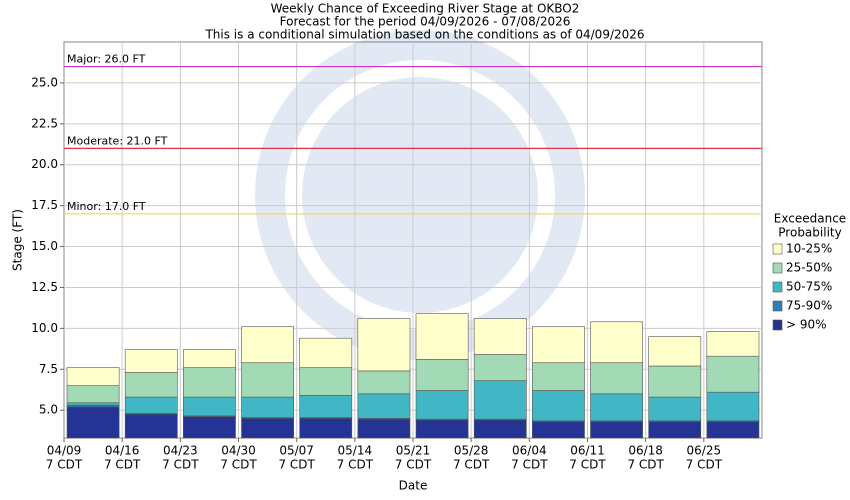  What do you see at coordinates (809, 287) in the screenshot?
I see `legend-label: 50-75%` at bounding box center [809, 287].